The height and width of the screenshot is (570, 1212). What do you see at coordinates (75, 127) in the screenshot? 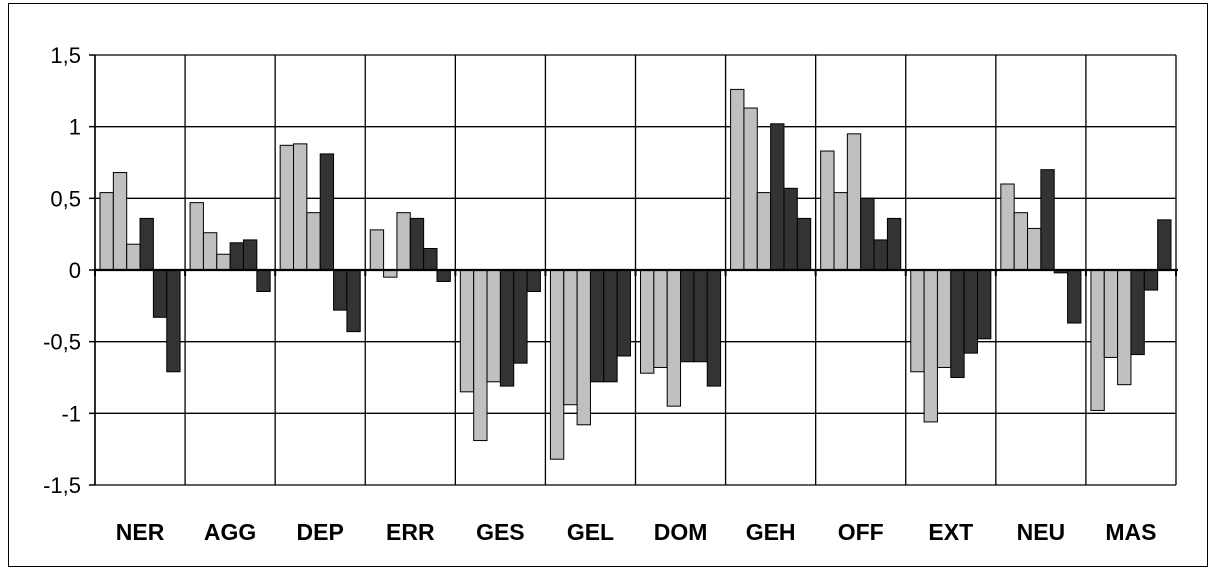
I see `y-tick-label: 1` at bounding box center [75, 127].